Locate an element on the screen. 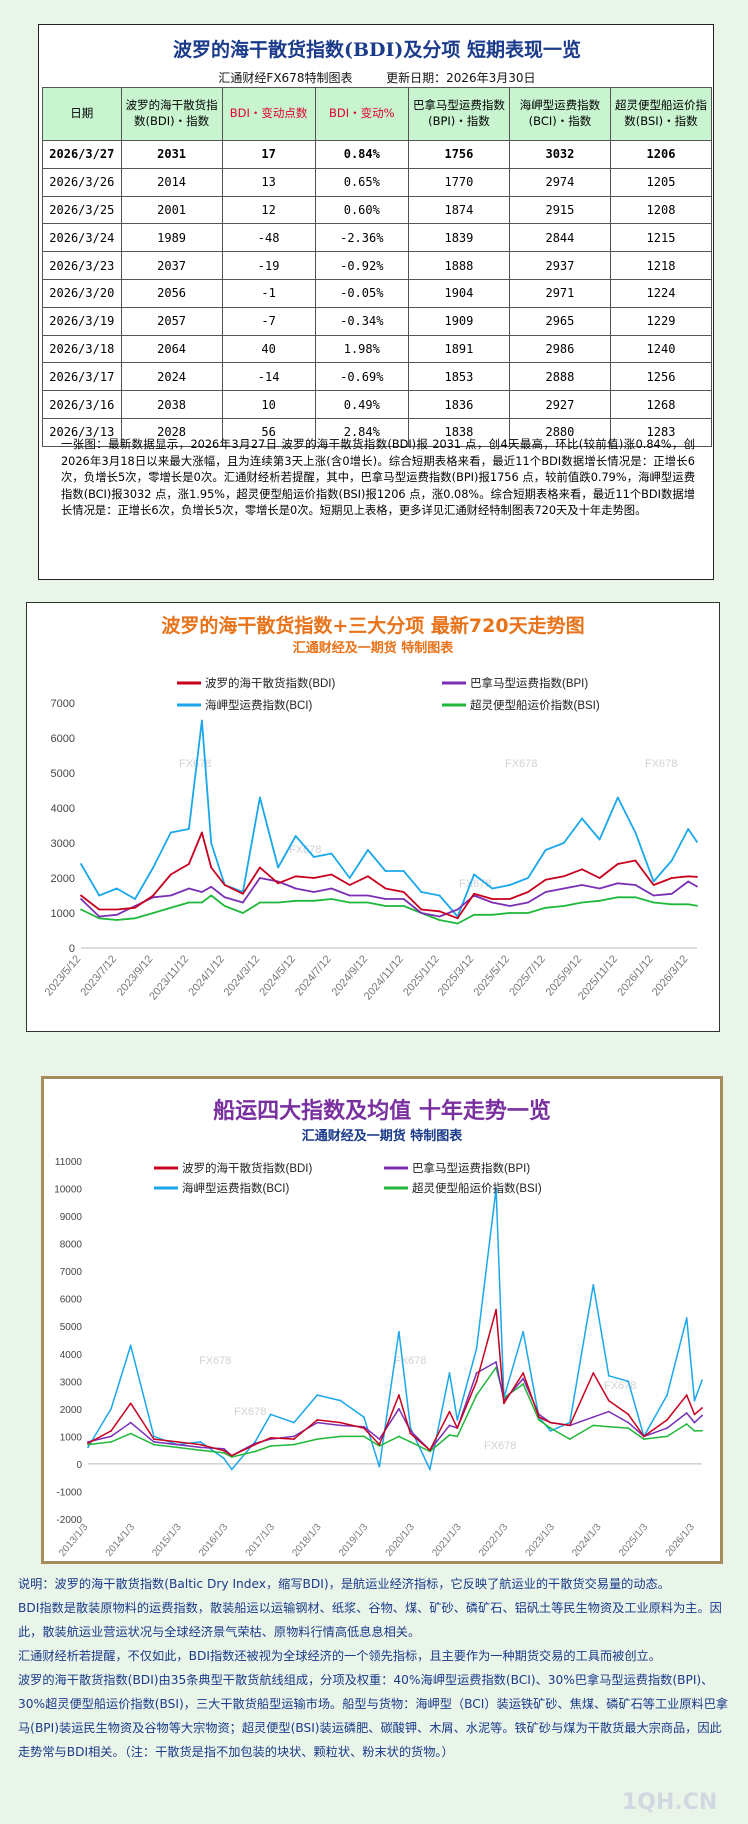 Image resolution: width=748 pixels, height=1824 pixels. table-cell: 1256 is located at coordinates (661, 377).